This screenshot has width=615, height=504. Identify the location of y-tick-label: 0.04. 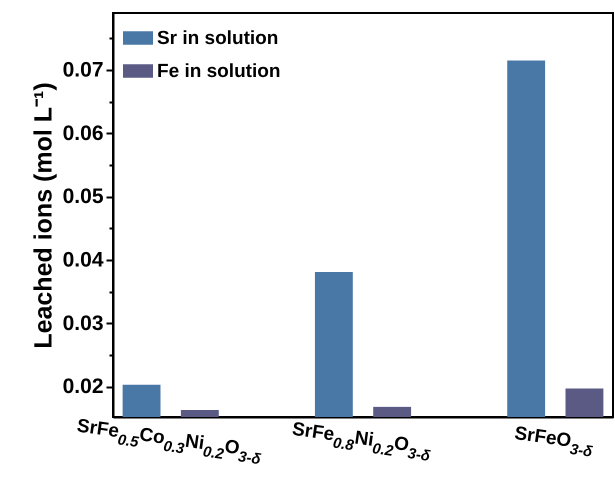
(83, 260).